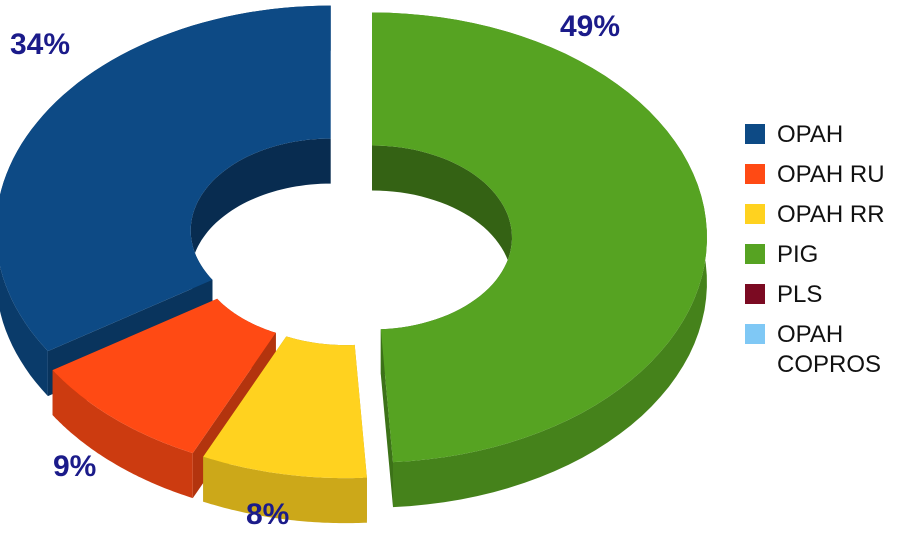 This screenshot has height=534, width=911. Describe the element at coordinates (268, 514) in the screenshot. I see `value-label-opah-rr: 8%` at that location.